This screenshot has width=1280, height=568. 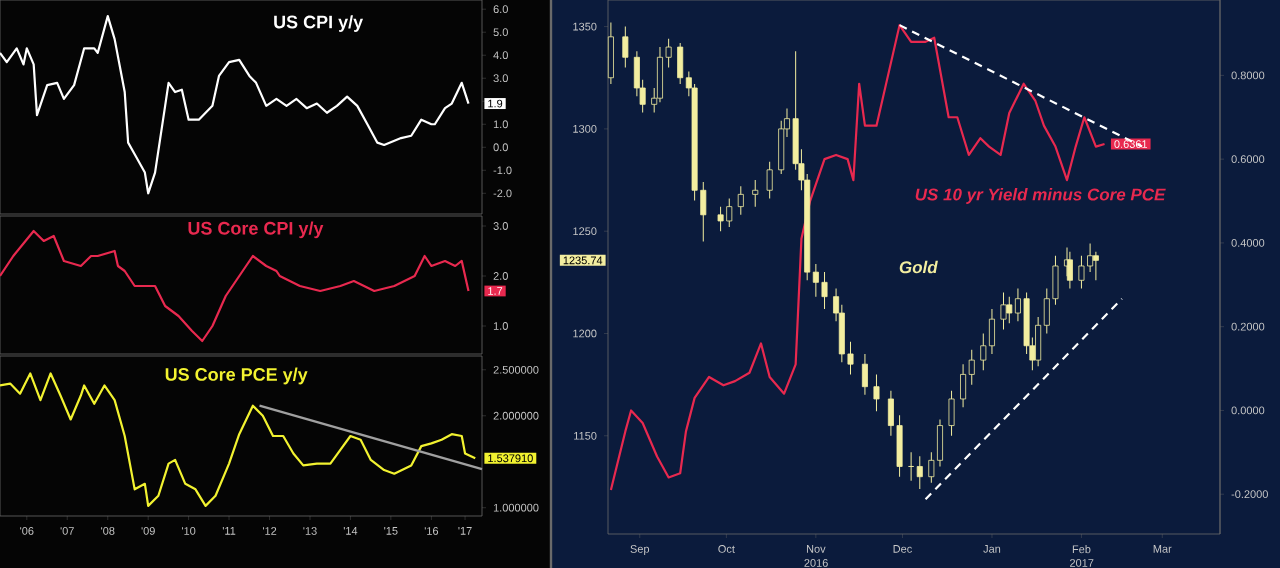 What do you see at coordinates (235, 105) in the screenshot?
I see `line-series` at bounding box center [235, 105].